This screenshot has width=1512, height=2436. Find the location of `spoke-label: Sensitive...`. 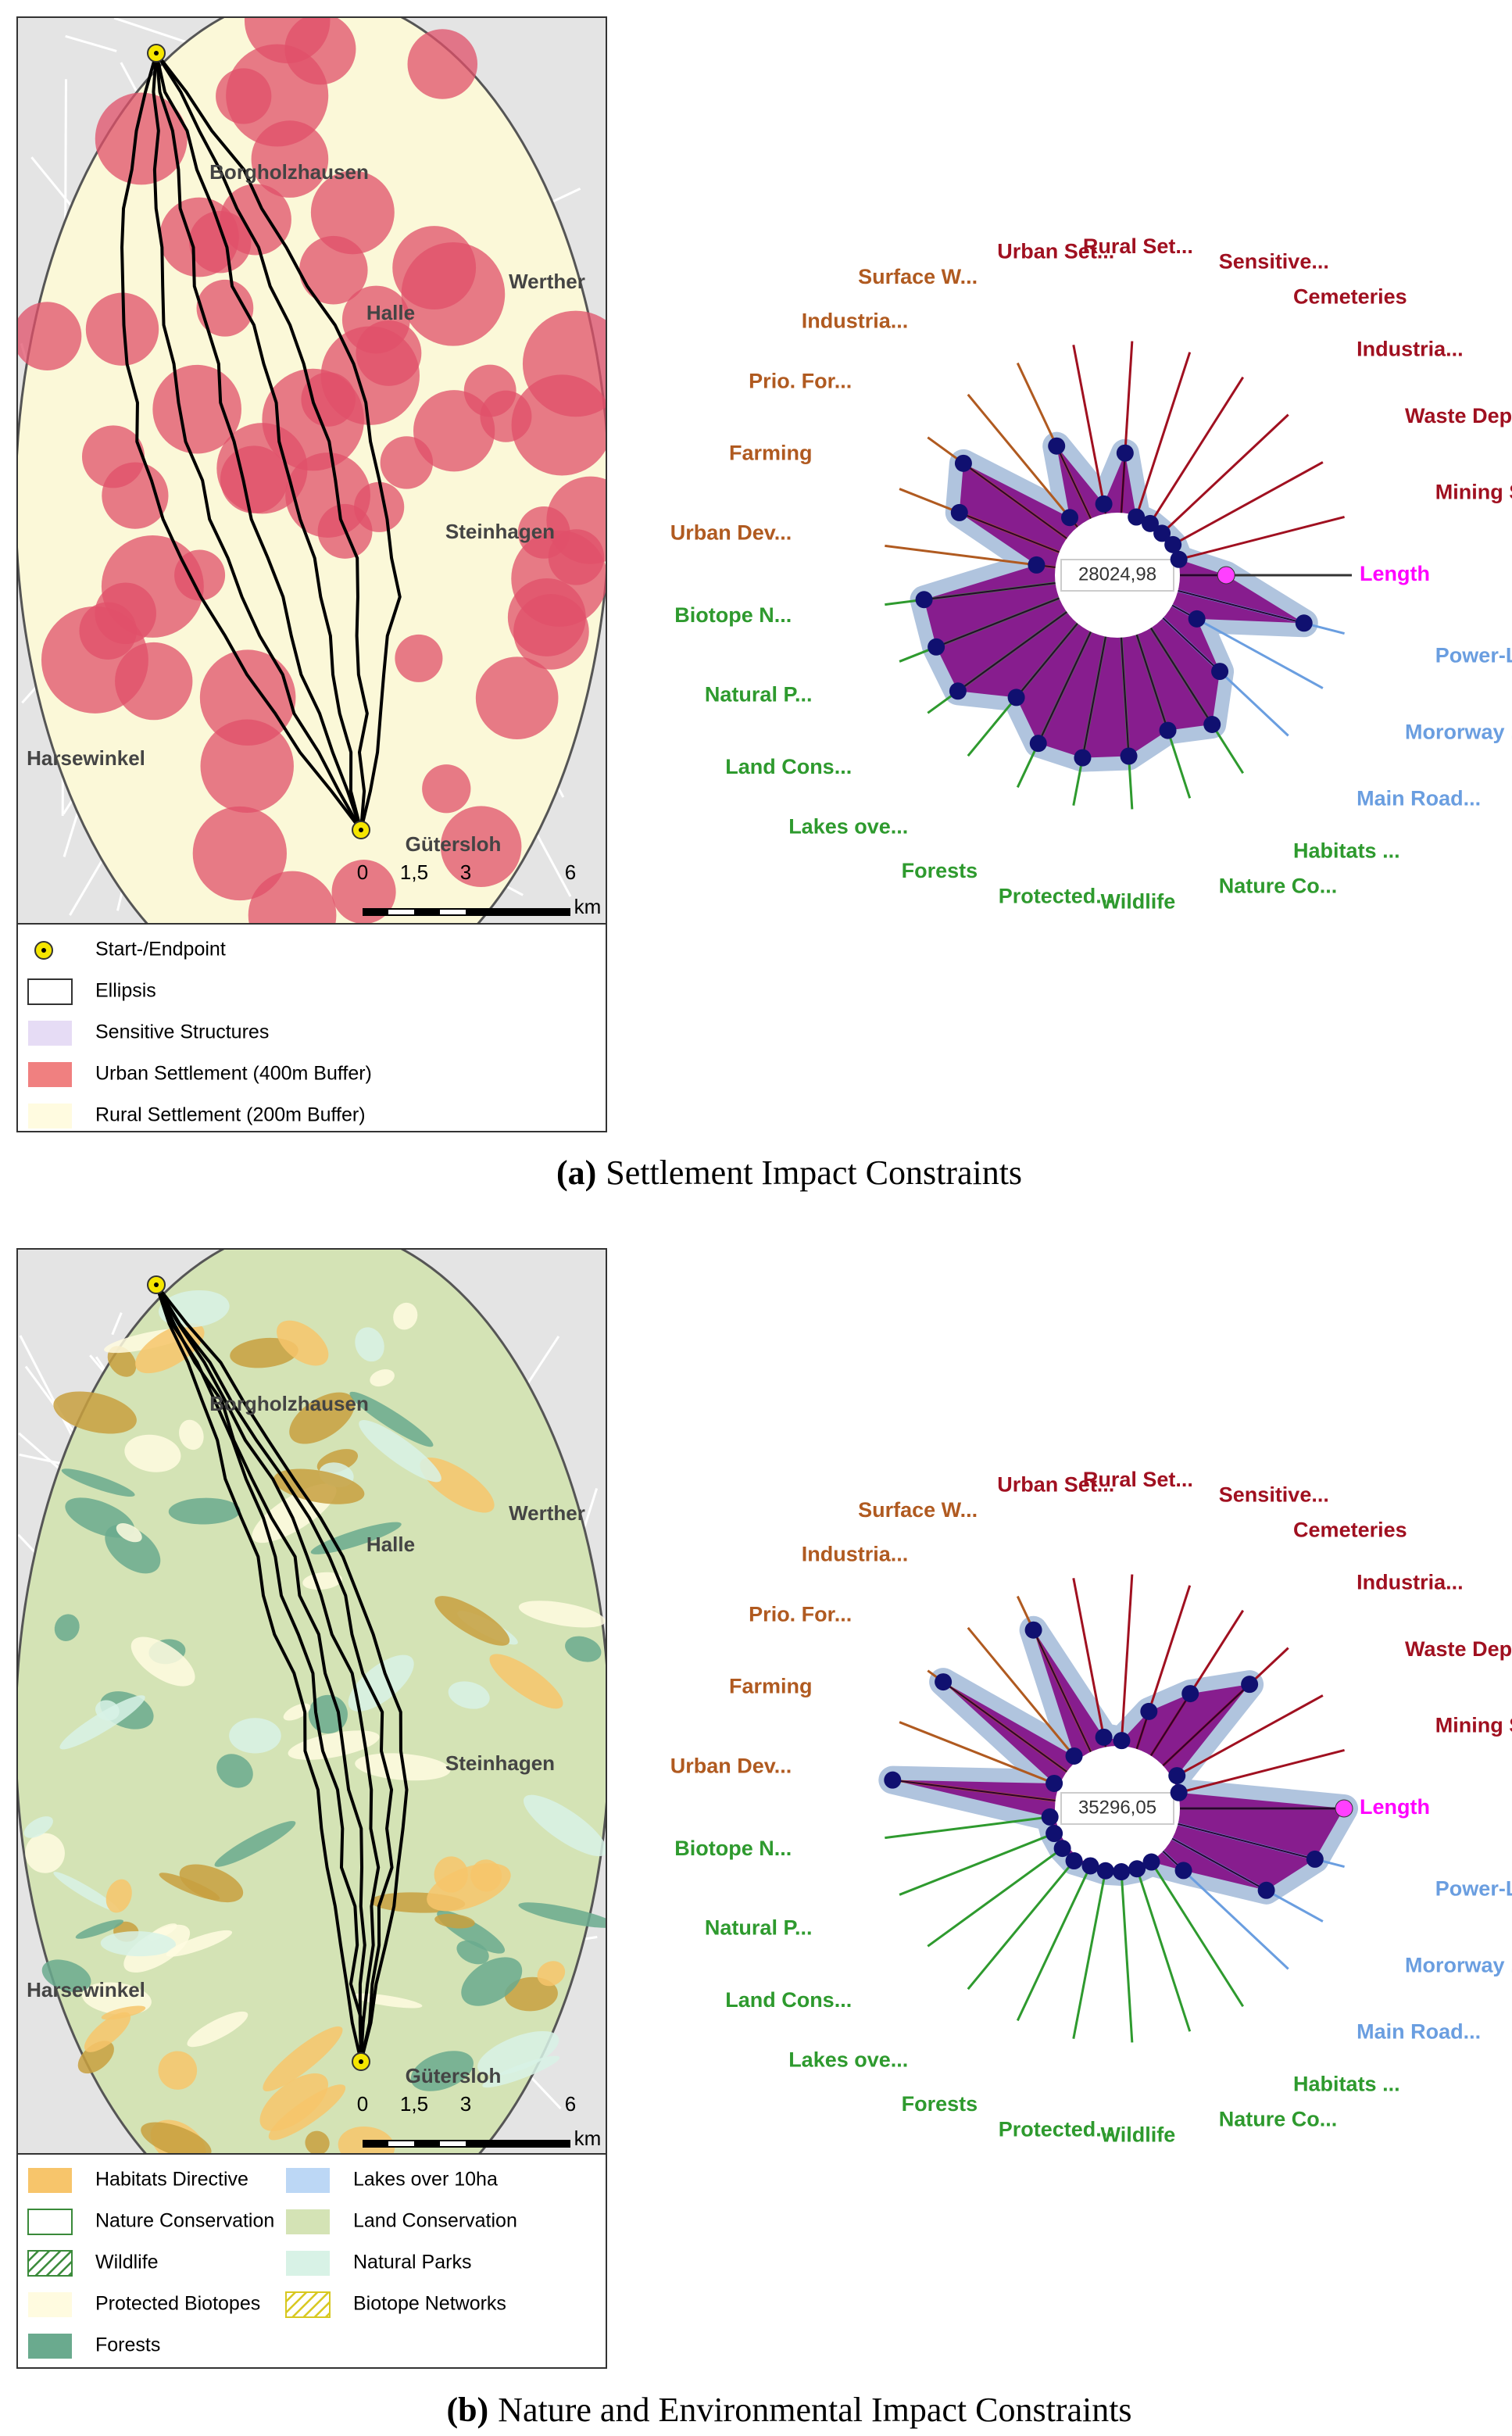

spoke-label: Sensitive... is located at coordinates (1274, 262).